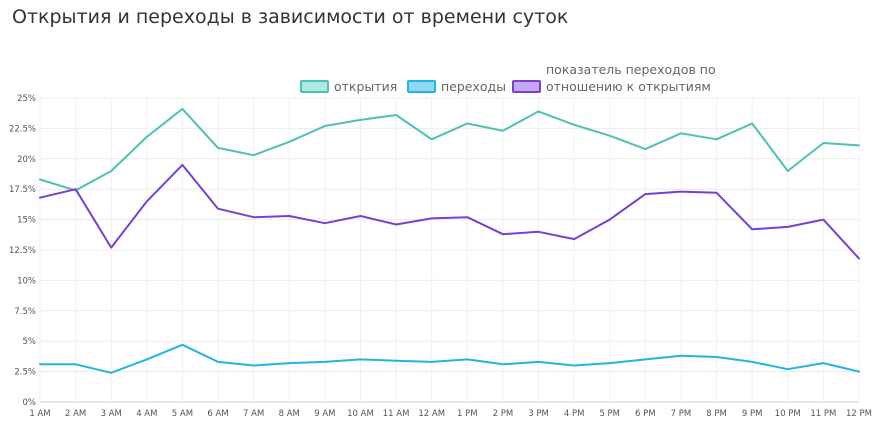 Image resolution: width=882 pixels, height=433 pixels. I want to click on x-tick-label: 9 PM, so click(752, 414).